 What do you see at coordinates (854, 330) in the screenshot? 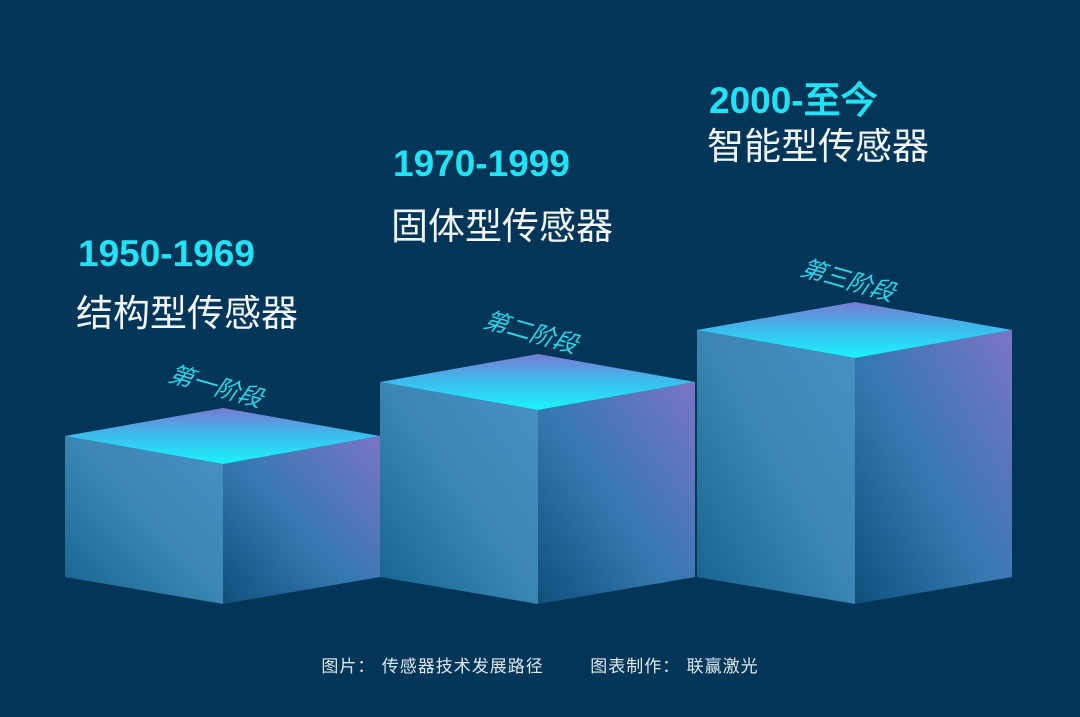
I see `cube-3-top-face` at bounding box center [854, 330].